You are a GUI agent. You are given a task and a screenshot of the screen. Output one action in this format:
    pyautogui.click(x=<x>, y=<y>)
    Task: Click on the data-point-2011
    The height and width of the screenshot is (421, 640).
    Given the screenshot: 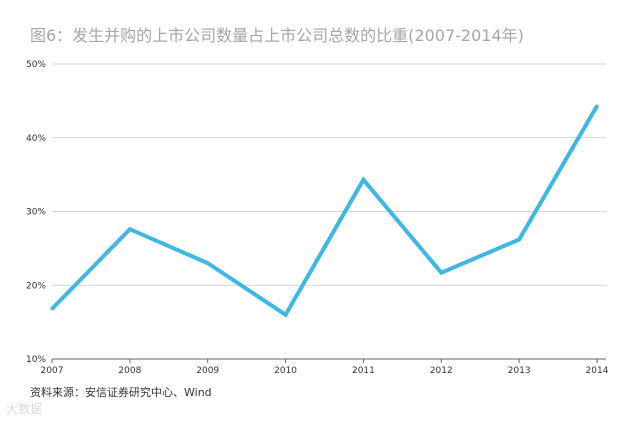 What is the action you would take?
    pyautogui.click(x=363, y=180)
    